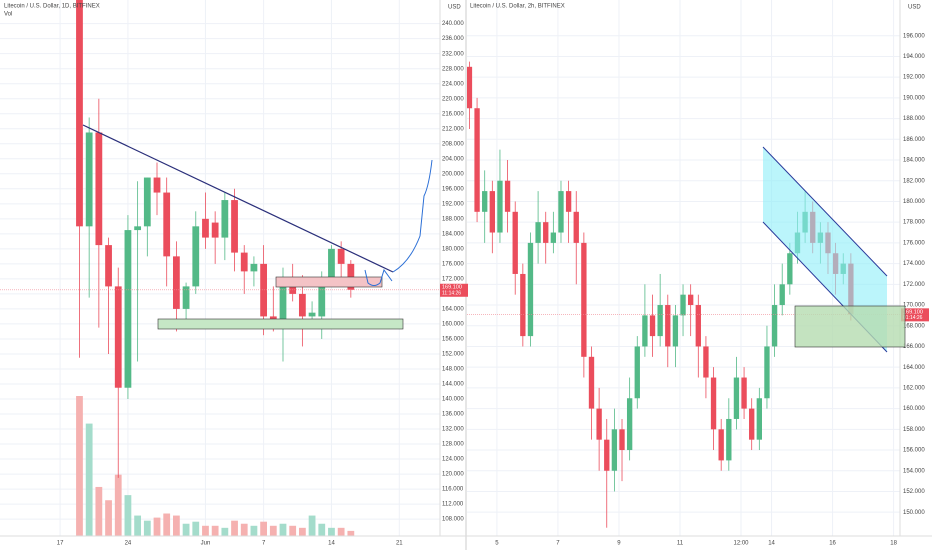 The width and height of the screenshot is (932, 550). I want to click on y-tick-label: 228.000, so click(453, 69).